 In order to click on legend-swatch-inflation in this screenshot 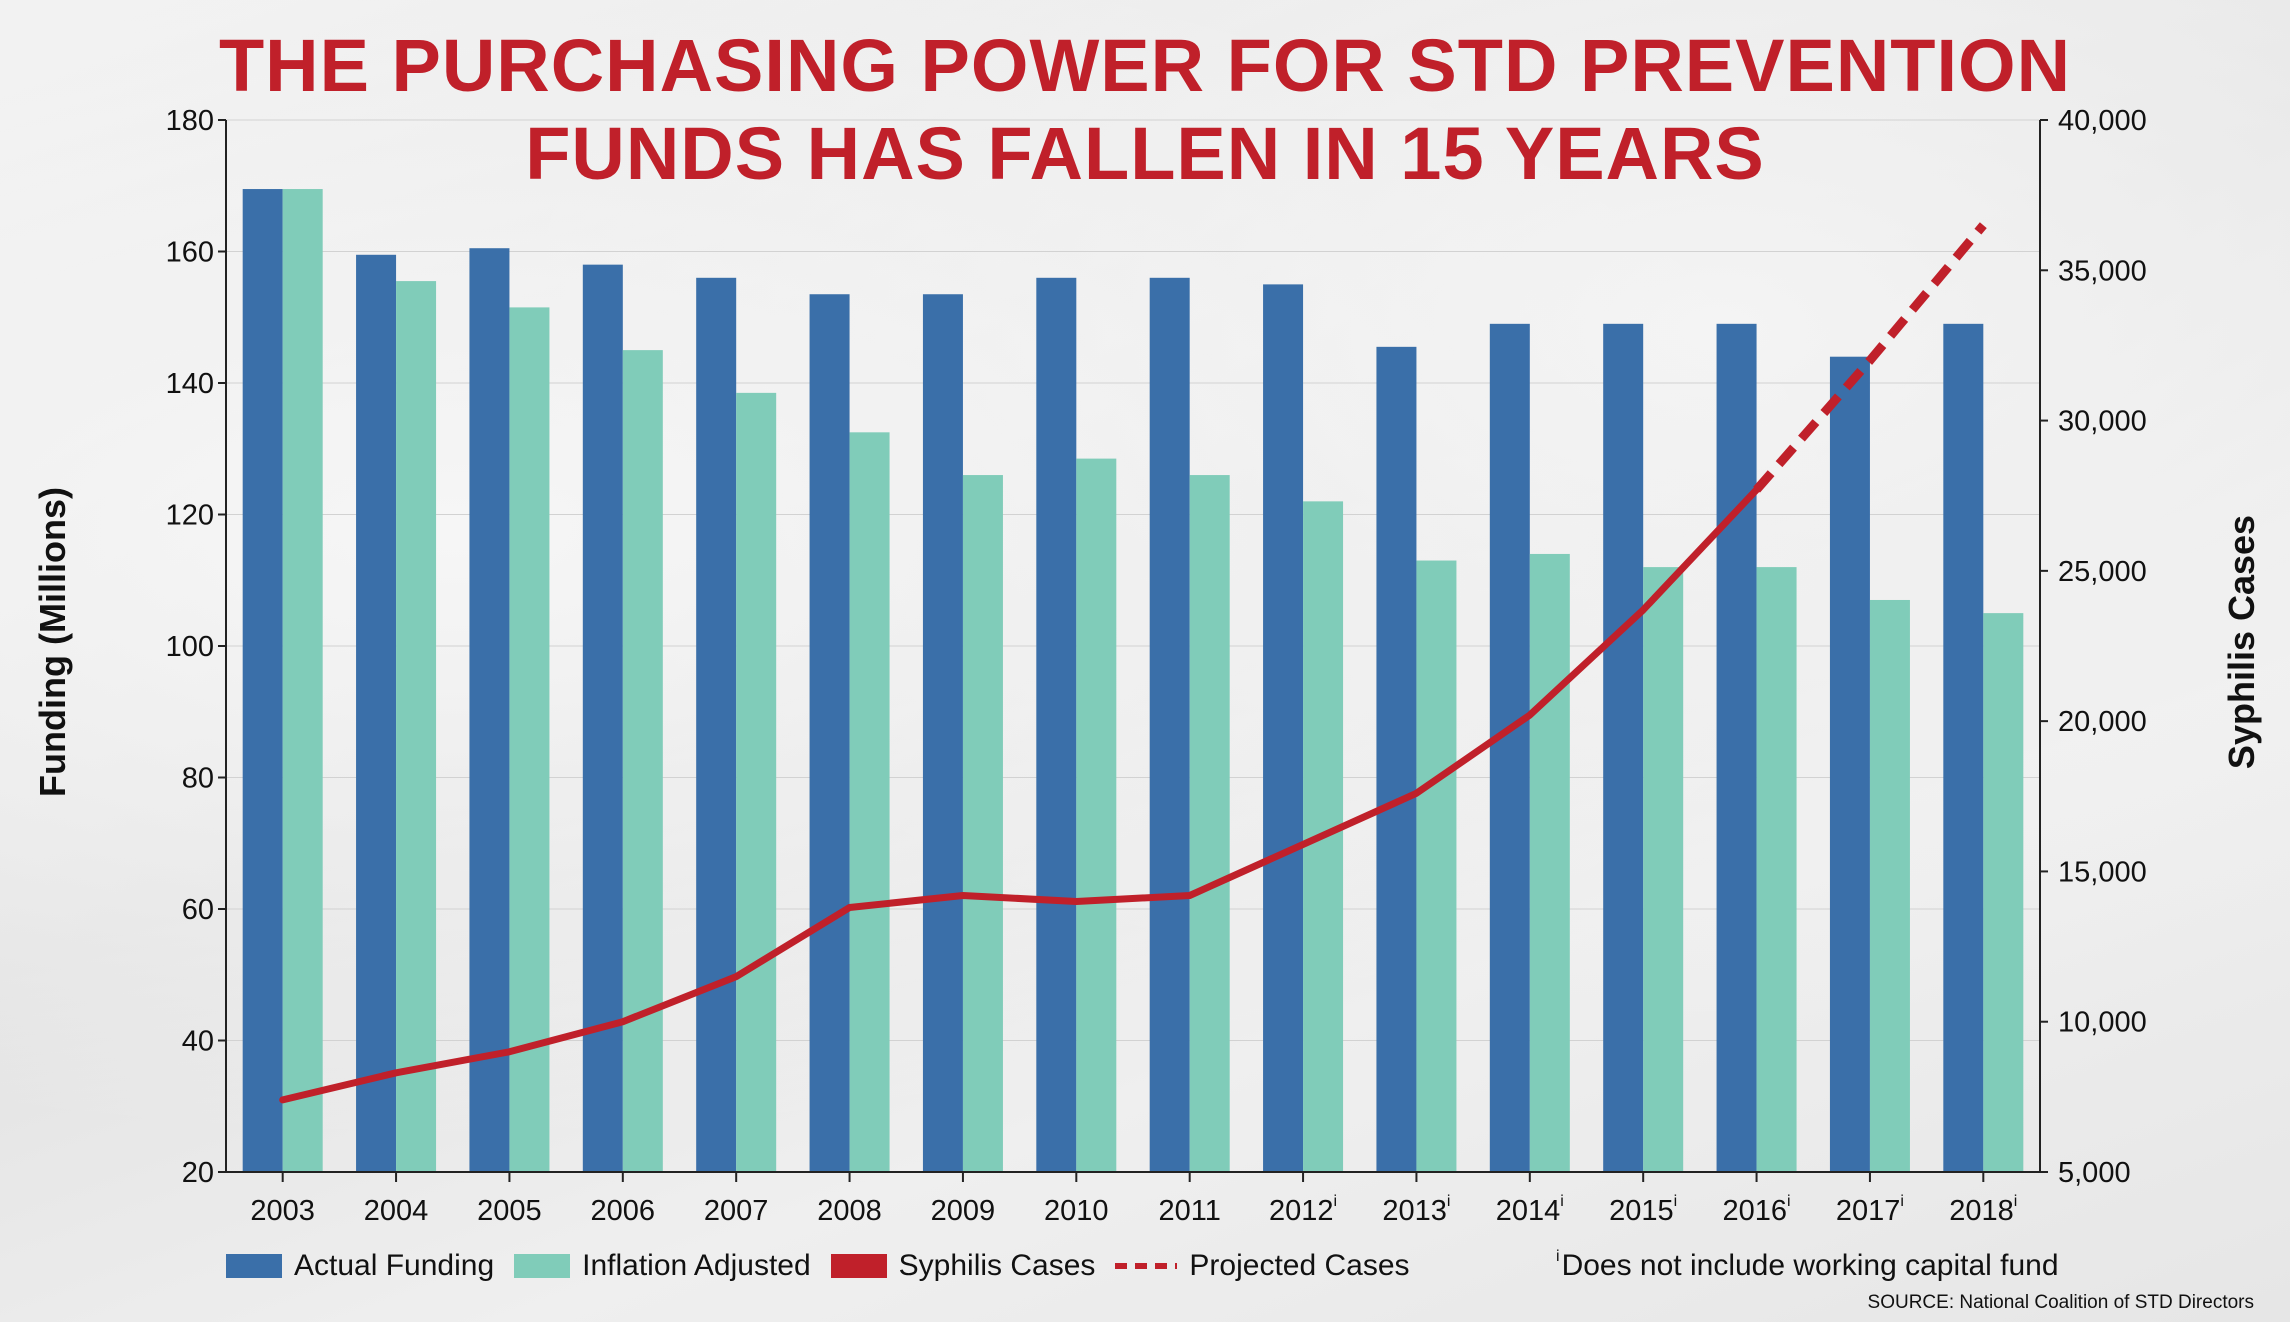, I will do `click(542, 1266)`.